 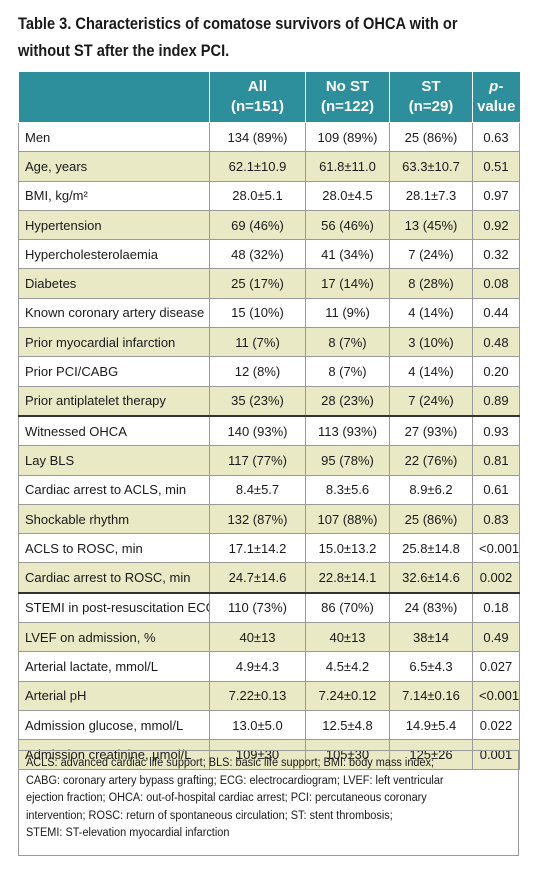 I want to click on row-label: Prior antiplatelet therapy, so click(x=114, y=401).